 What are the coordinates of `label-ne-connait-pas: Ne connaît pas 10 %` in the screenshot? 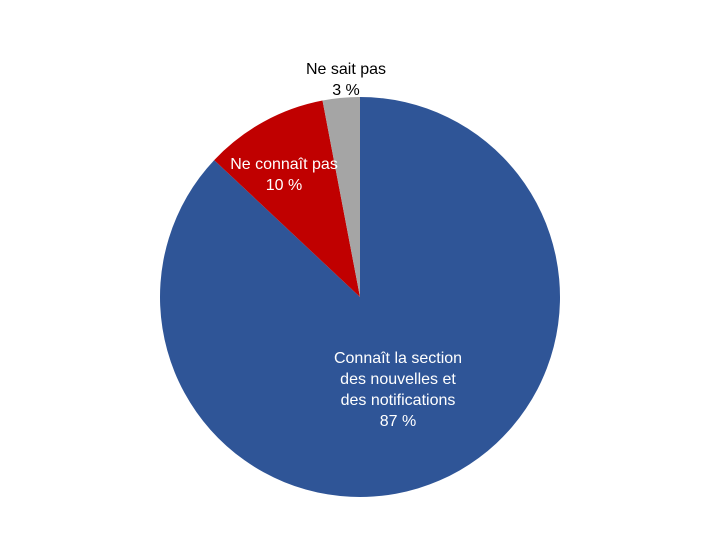 It's located at (284, 175).